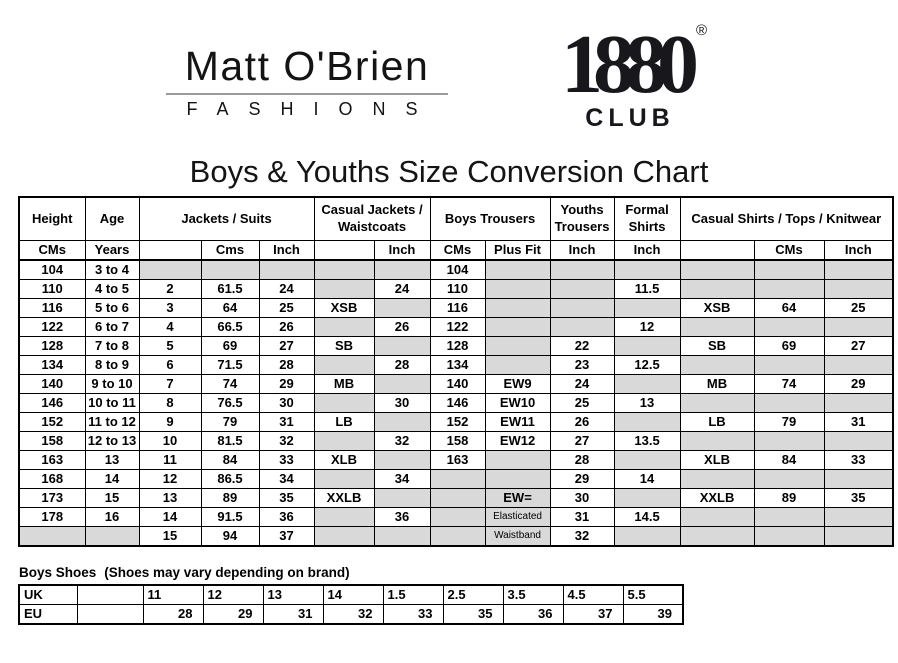 This screenshot has width=898, height=663. Describe the element at coordinates (517, 536) in the screenshot. I see `size-cell: Waistband` at that location.